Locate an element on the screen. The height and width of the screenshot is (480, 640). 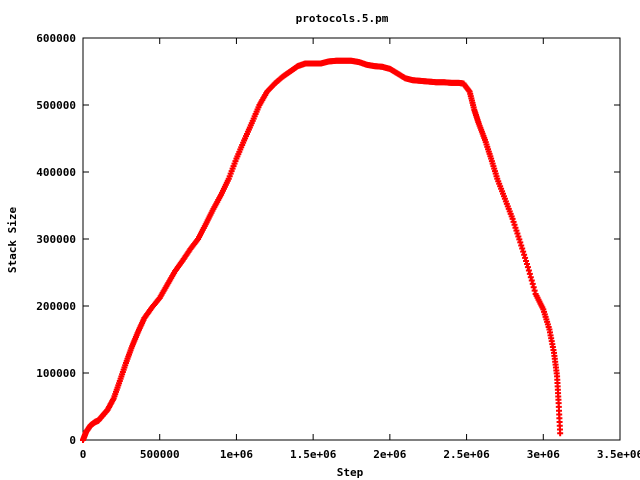
y-tick-label: 400000 is located at coordinates (56, 172).